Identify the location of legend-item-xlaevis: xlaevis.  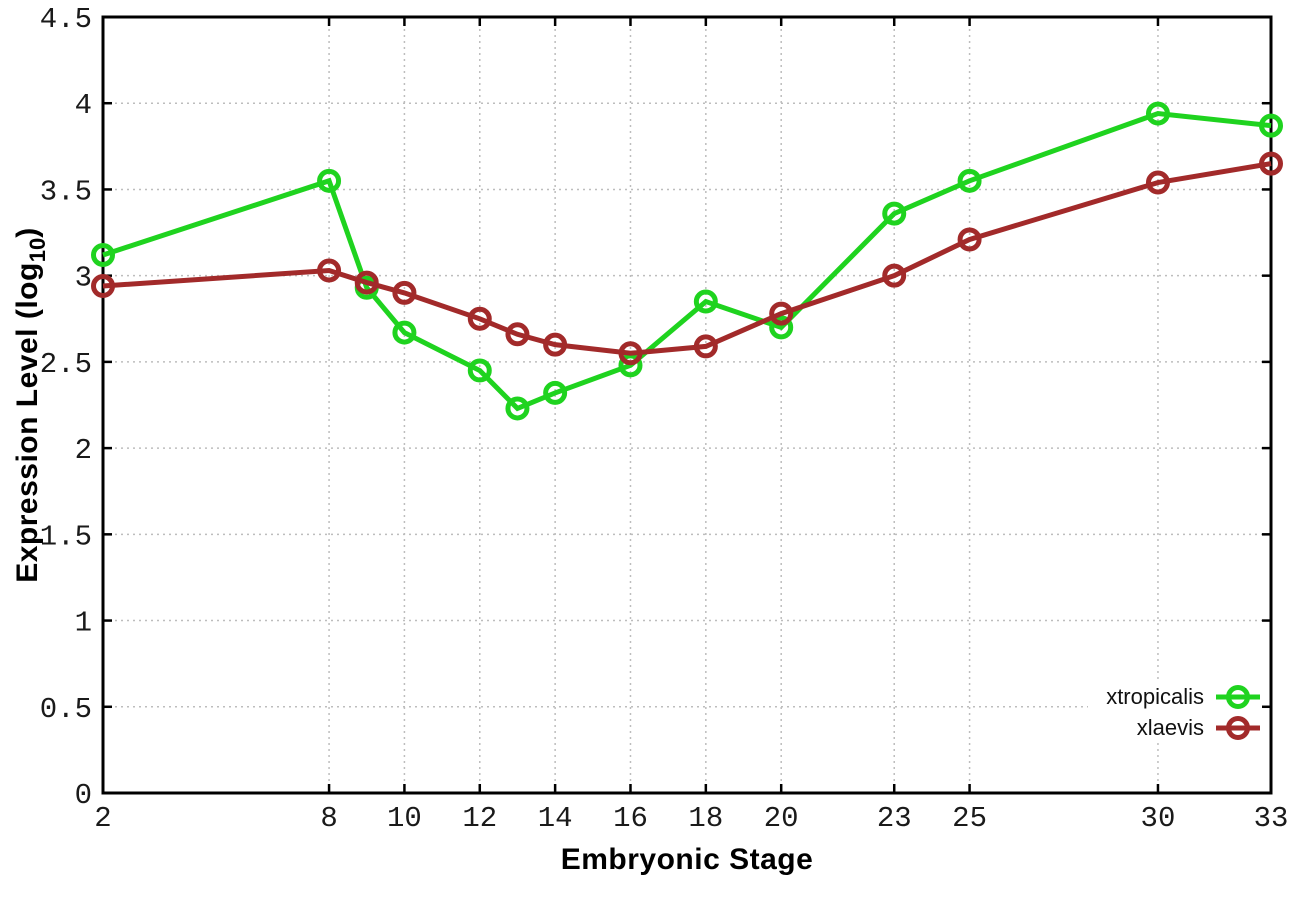
(1184, 727).